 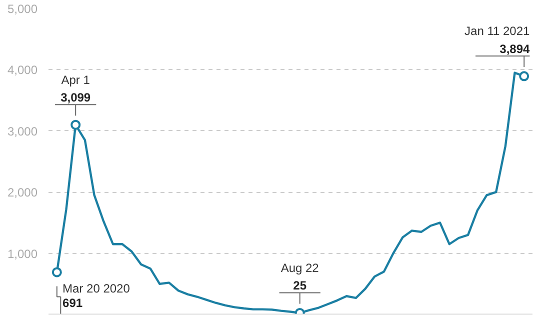 I want to click on annotation: Aug 22, so click(x=300, y=268).